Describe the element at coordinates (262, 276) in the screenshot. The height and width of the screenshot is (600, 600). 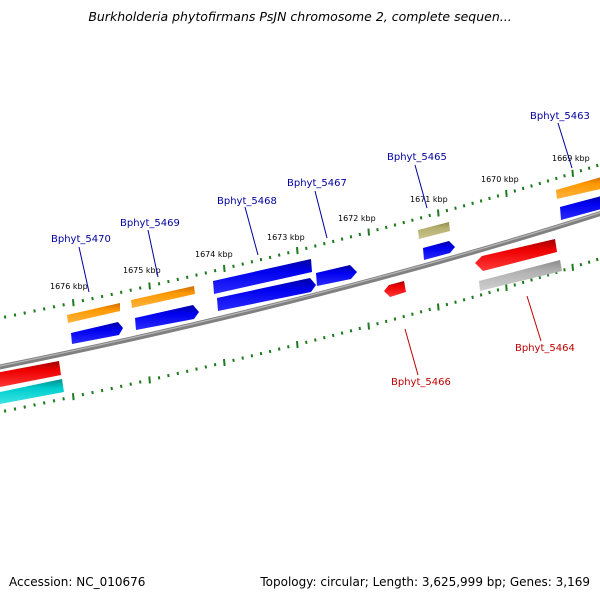
I see `gene-bphyt-5468-feature` at that location.